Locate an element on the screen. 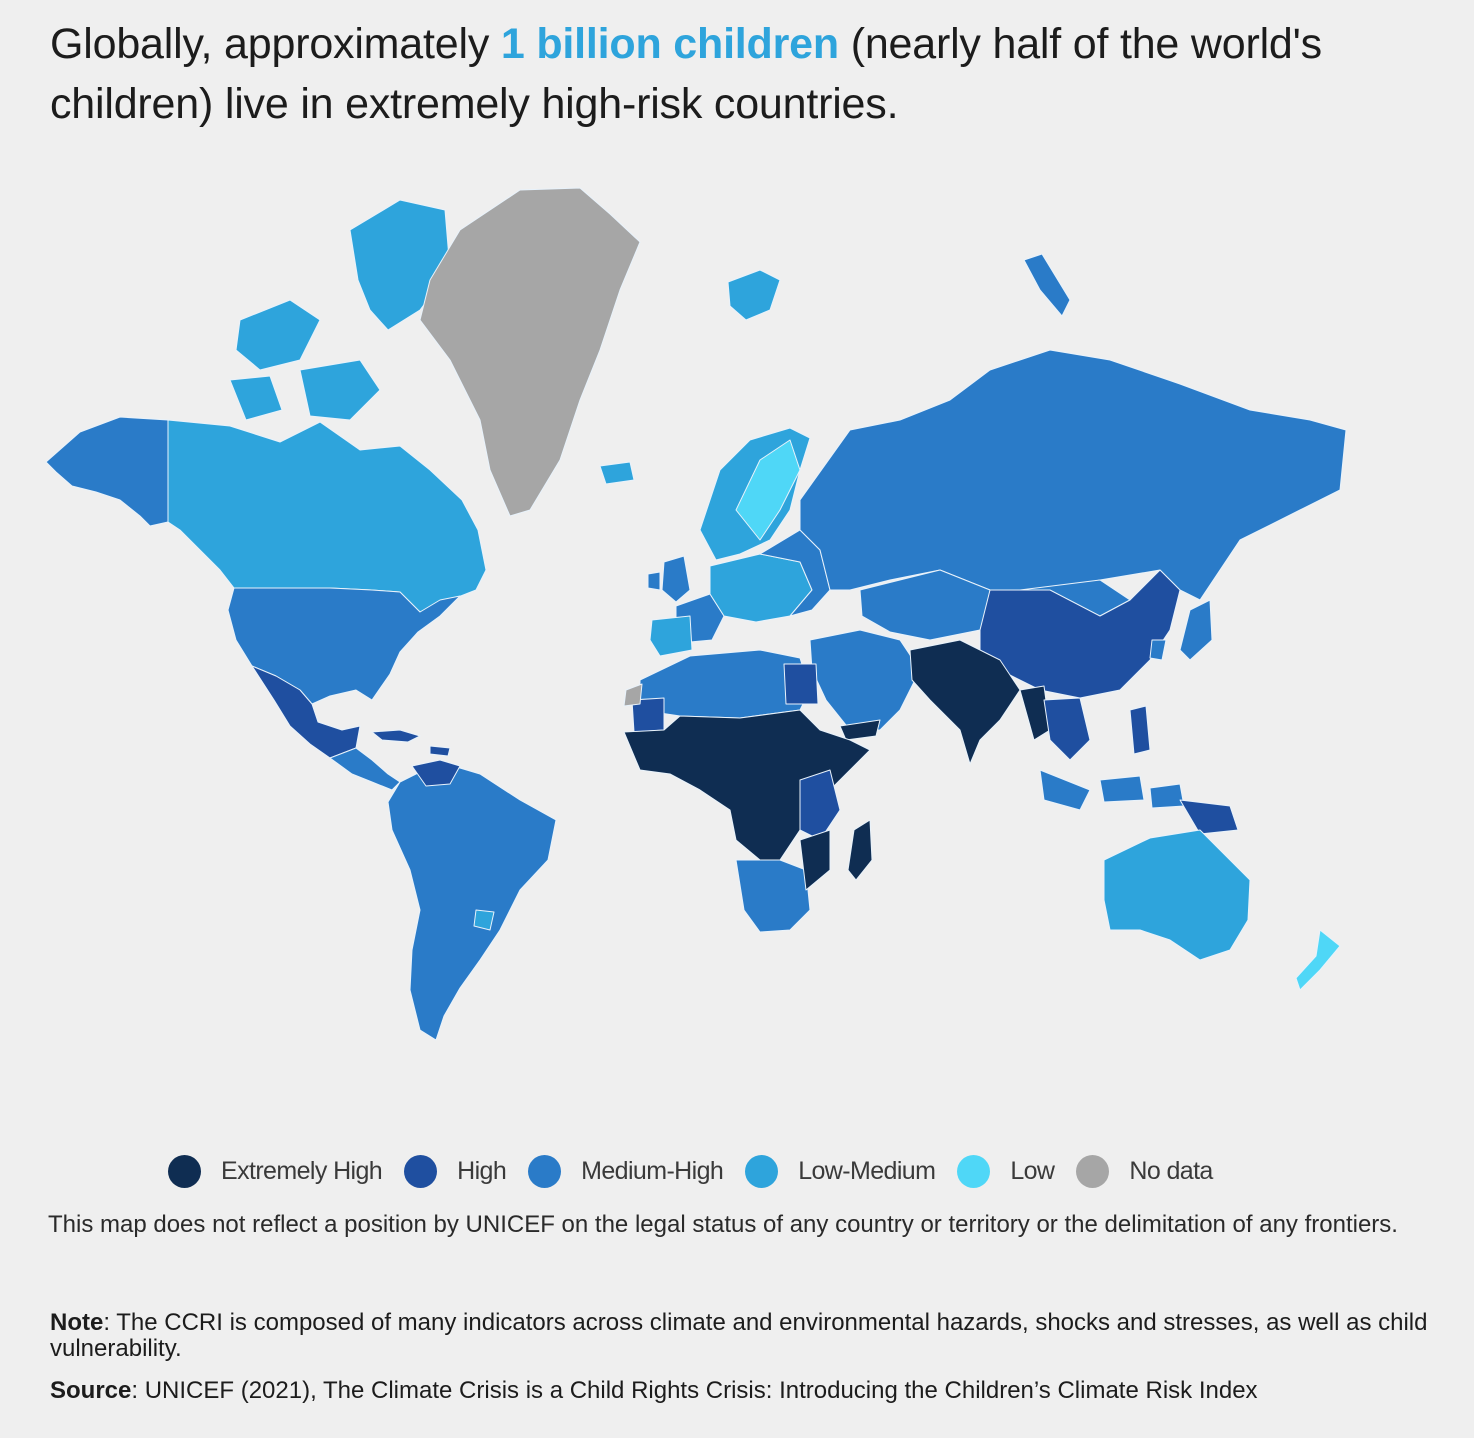  map-region-caribbean is located at coordinates (411, 743).